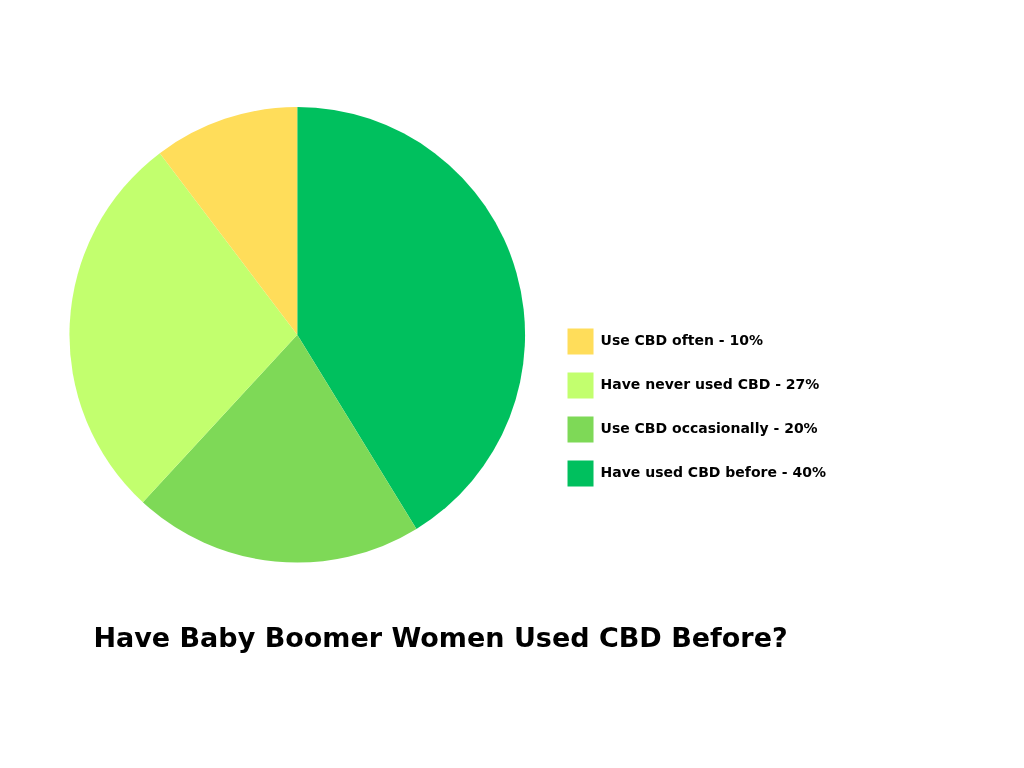 The height and width of the screenshot is (768, 1024). What do you see at coordinates (709, 428) in the screenshot?
I see `legend-label: Use CBD occasionally - 20%` at bounding box center [709, 428].